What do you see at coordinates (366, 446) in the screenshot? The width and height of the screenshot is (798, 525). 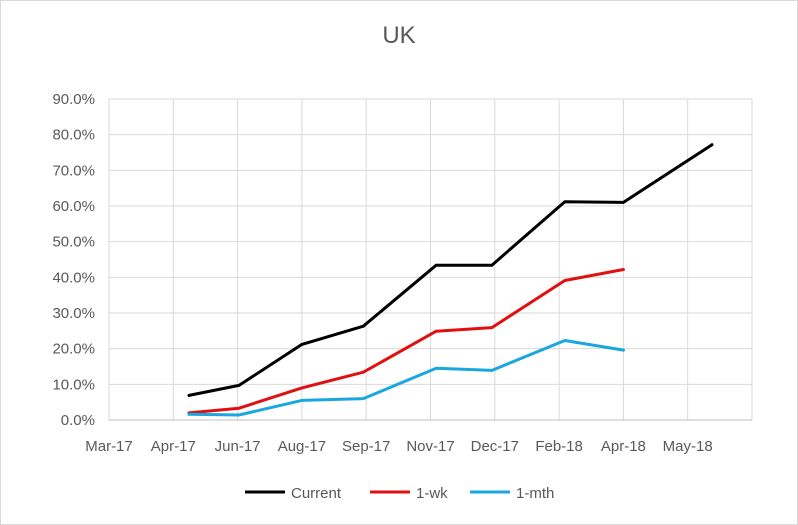 I see `x-tick-label: Sep-17` at bounding box center [366, 446].